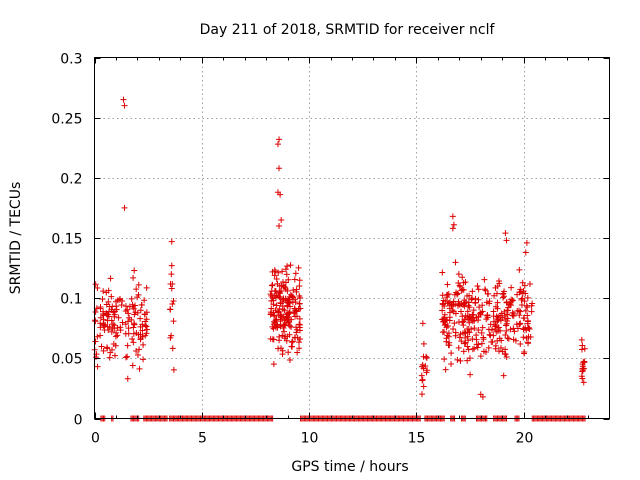 This screenshot has height=480, width=640. What do you see at coordinates (95, 439) in the screenshot?
I see `x-tick-label: 0` at bounding box center [95, 439].